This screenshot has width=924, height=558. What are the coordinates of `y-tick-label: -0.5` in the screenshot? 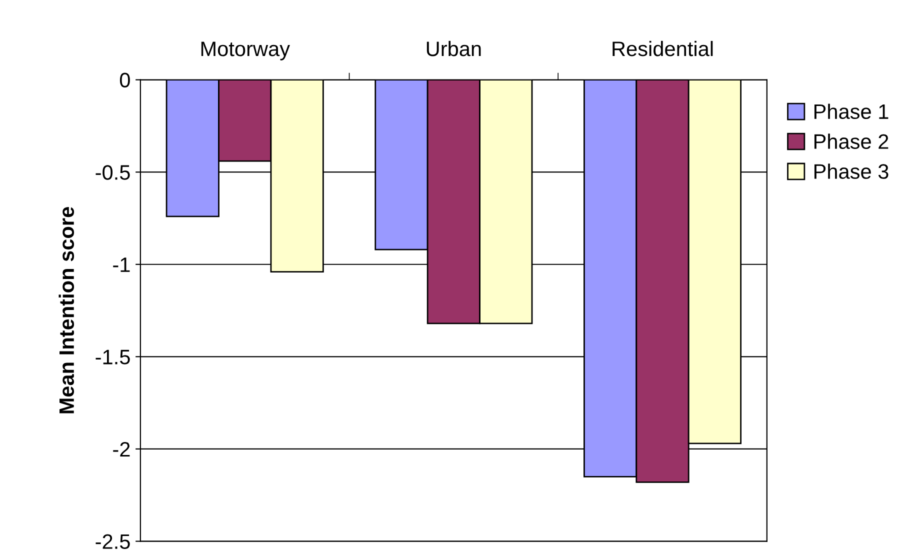 It's located at (113, 172).